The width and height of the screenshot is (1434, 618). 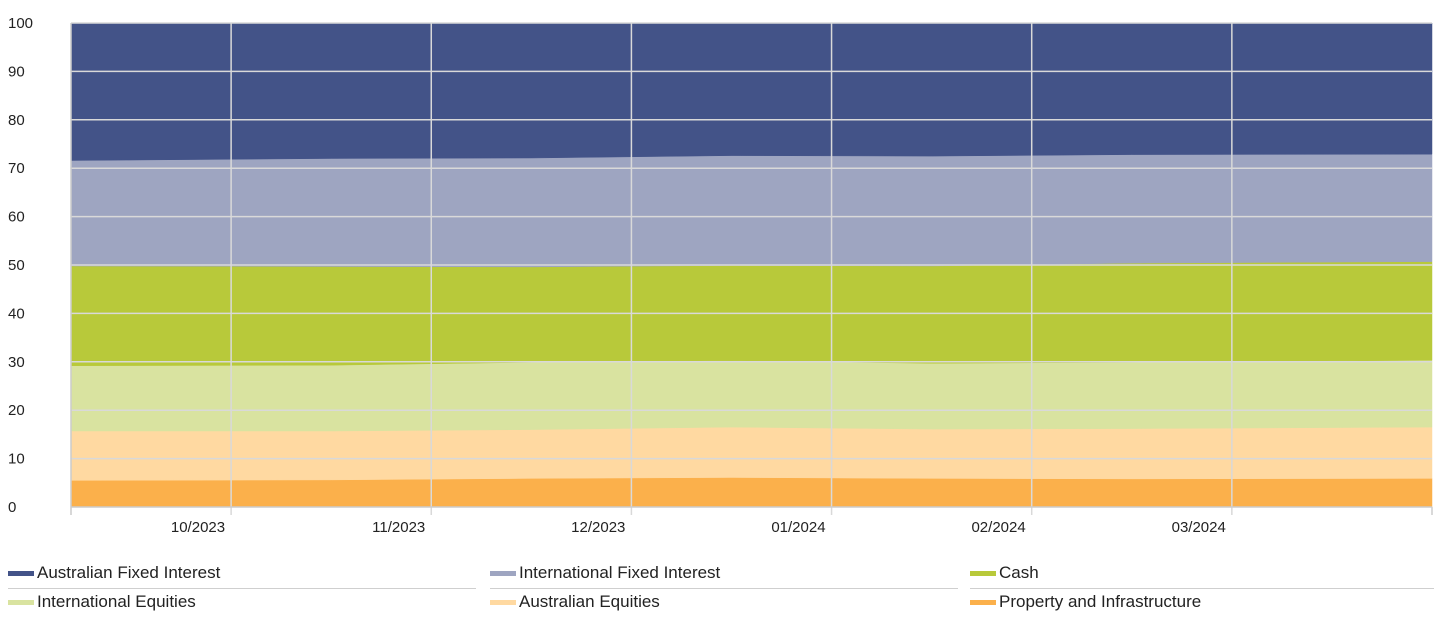 I want to click on x-tick-label: 12/2023, so click(x=598, y=527).